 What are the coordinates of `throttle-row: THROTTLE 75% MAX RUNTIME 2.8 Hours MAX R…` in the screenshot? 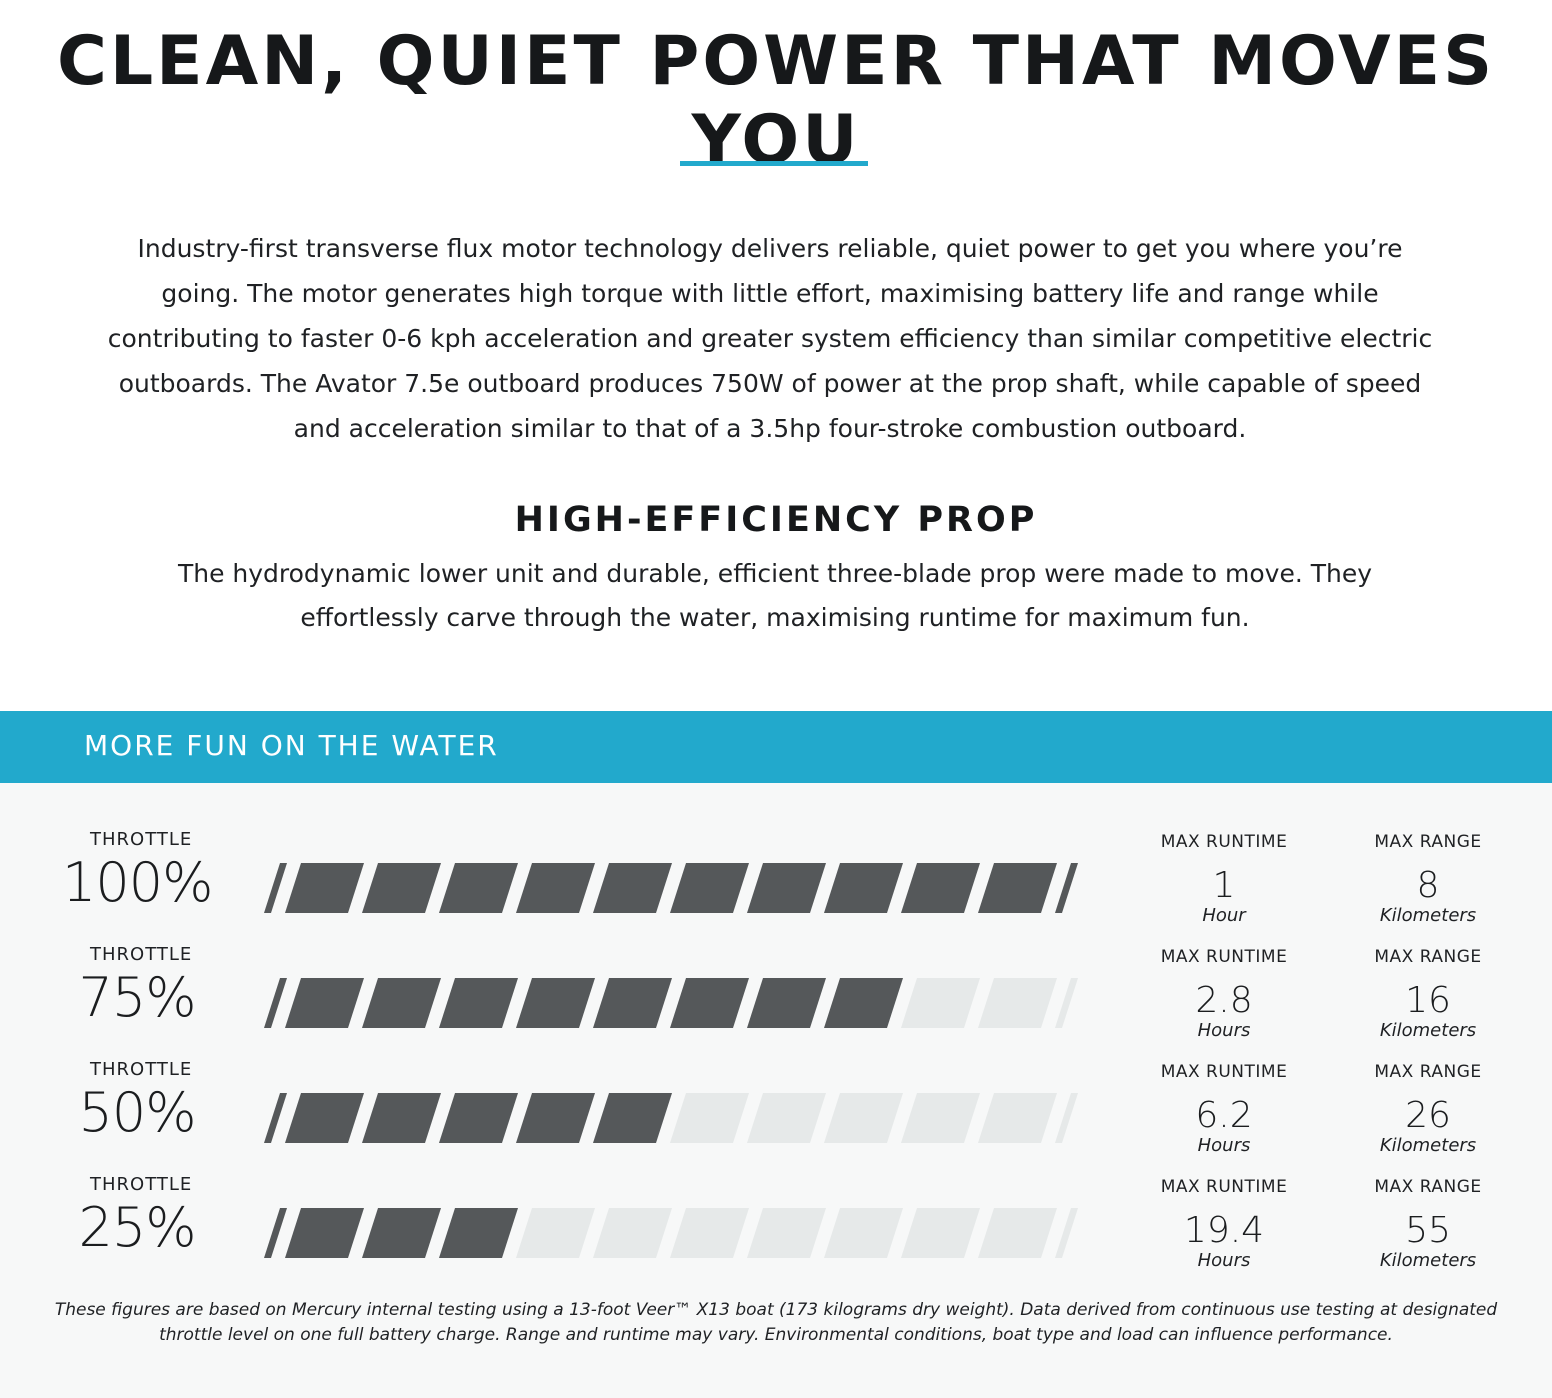 It's located at (776, 969).